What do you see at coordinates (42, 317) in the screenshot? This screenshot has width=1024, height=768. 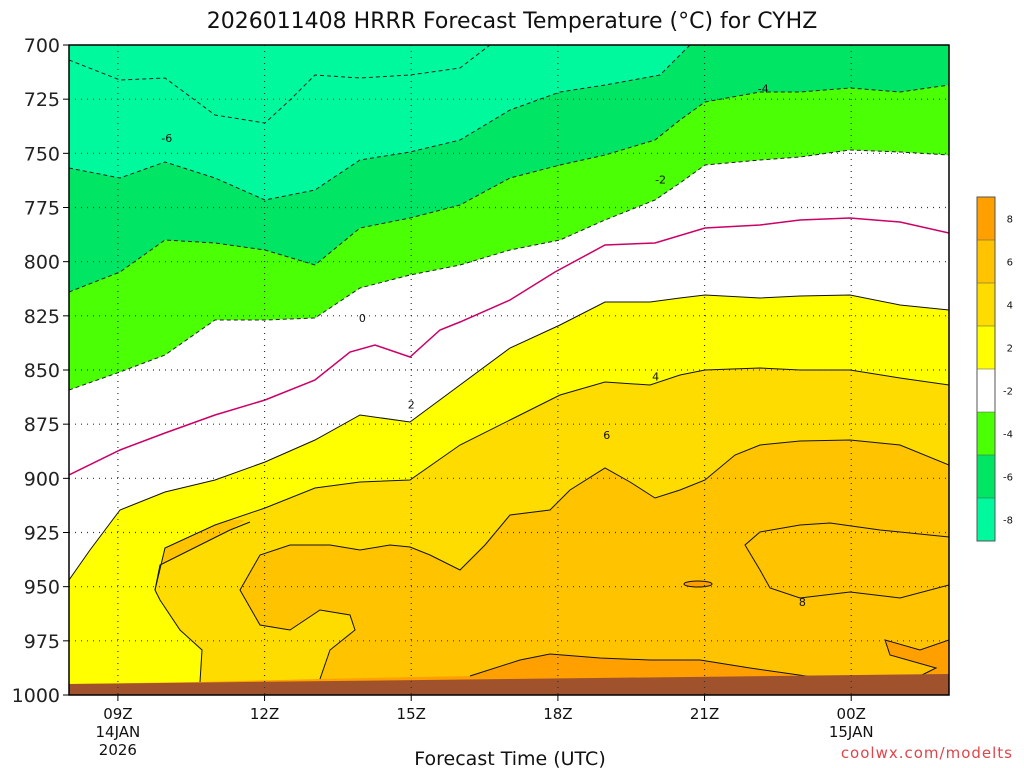 I see `y-tick-label: 825` at bounding box center [42, 317].